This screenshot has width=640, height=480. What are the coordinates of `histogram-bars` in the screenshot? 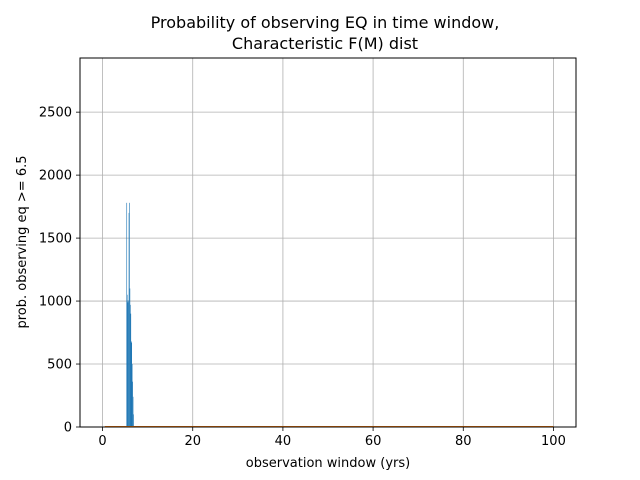 It's located at (130, 314).